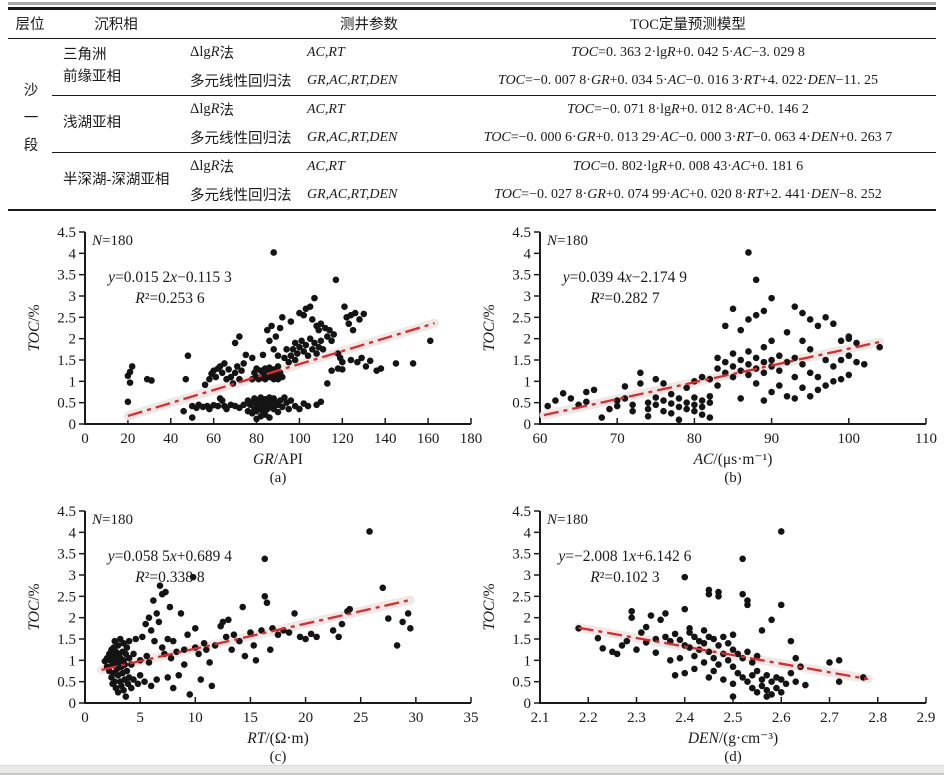 This screenshot has height=775, width=944. Describe the element at coordinates (278, 459) in the screenshot. I see `x-axis-label: GR/API` at that location.